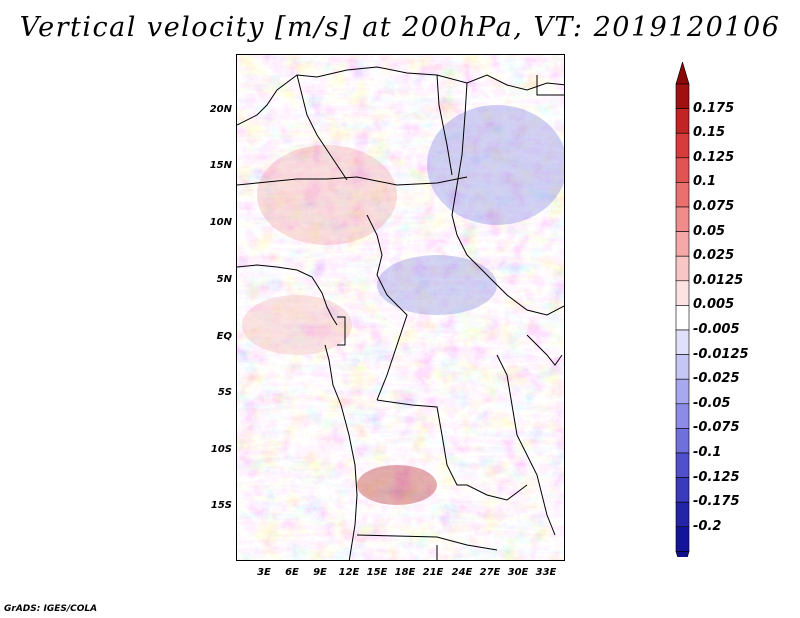  I want to click on lon-label: 3E, so click(264, 572).